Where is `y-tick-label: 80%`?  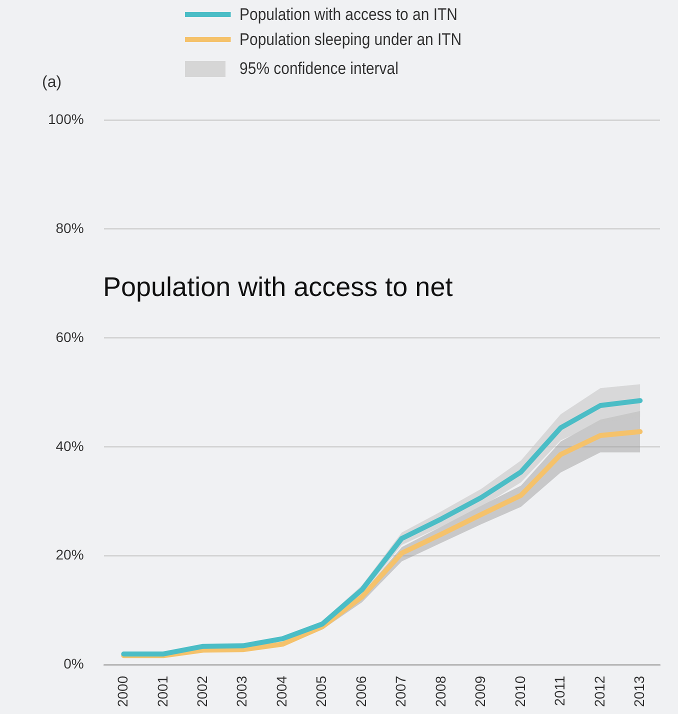
y-tick-label: 80% is located at coordinates (70, 228).